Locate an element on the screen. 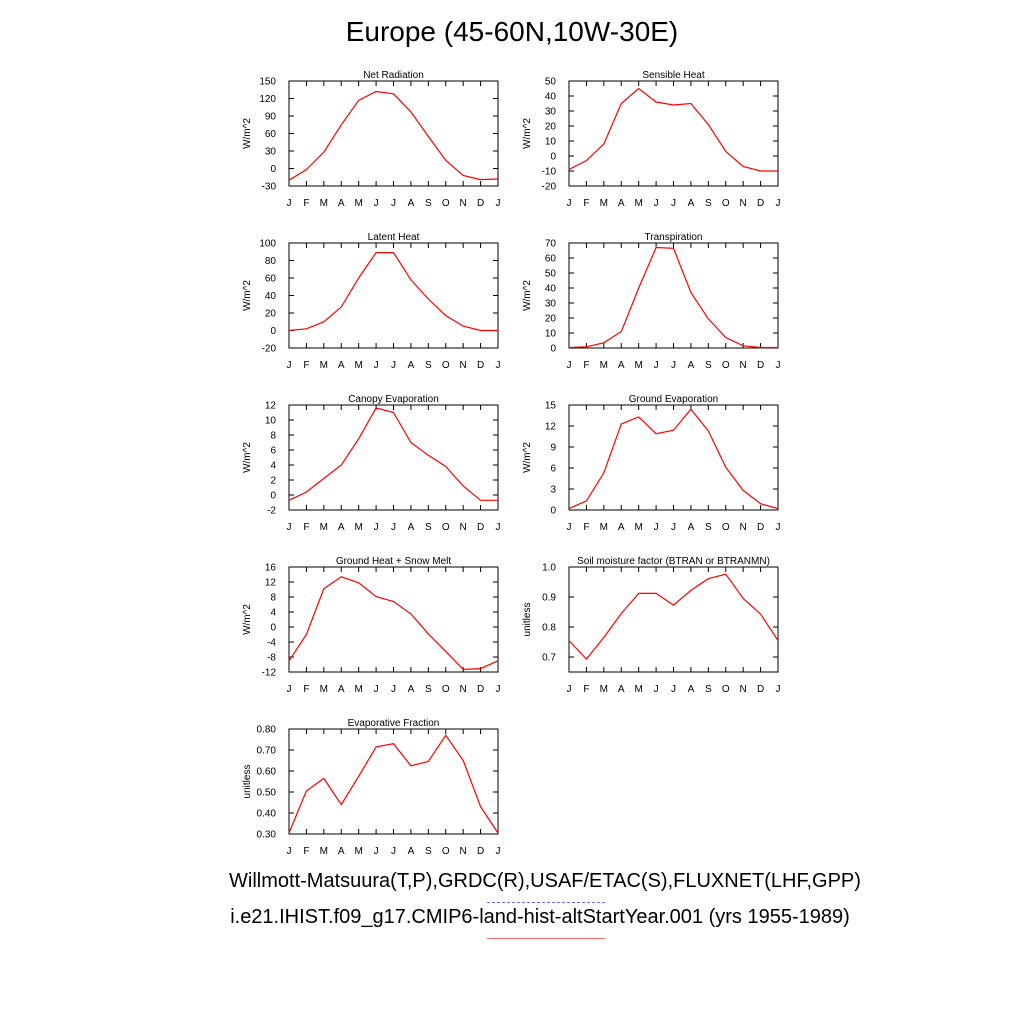  panel-title: Soil moisture factor (BTRAN or BTRANMN) is located at coordinates (673, 561).